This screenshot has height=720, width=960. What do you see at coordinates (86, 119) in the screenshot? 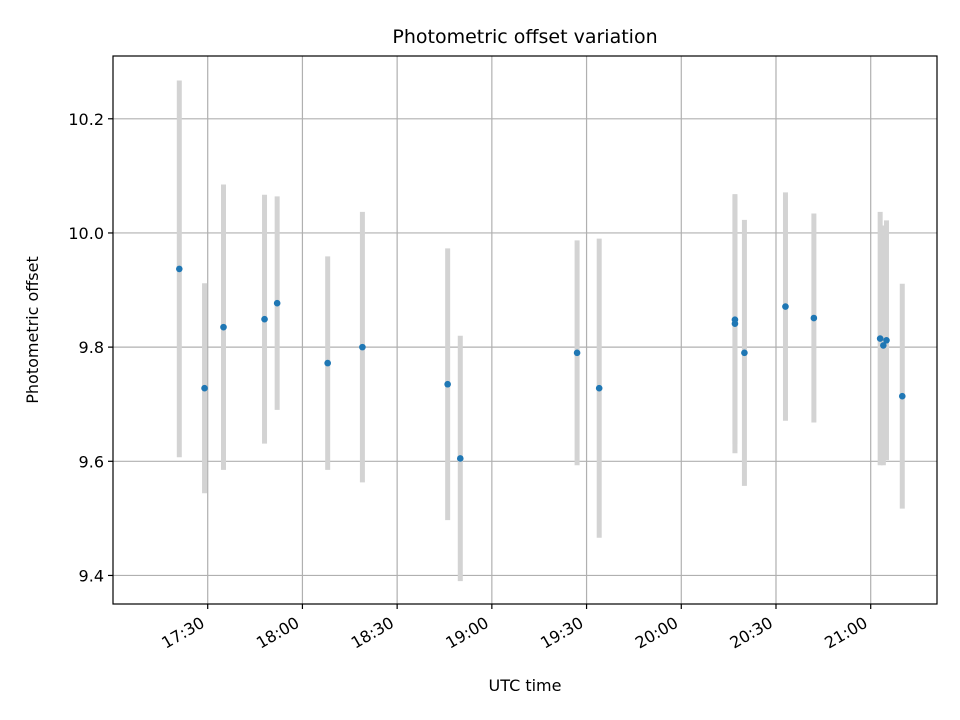
I see `y-tick-label: 10.2` at bounding box center [86, 119].